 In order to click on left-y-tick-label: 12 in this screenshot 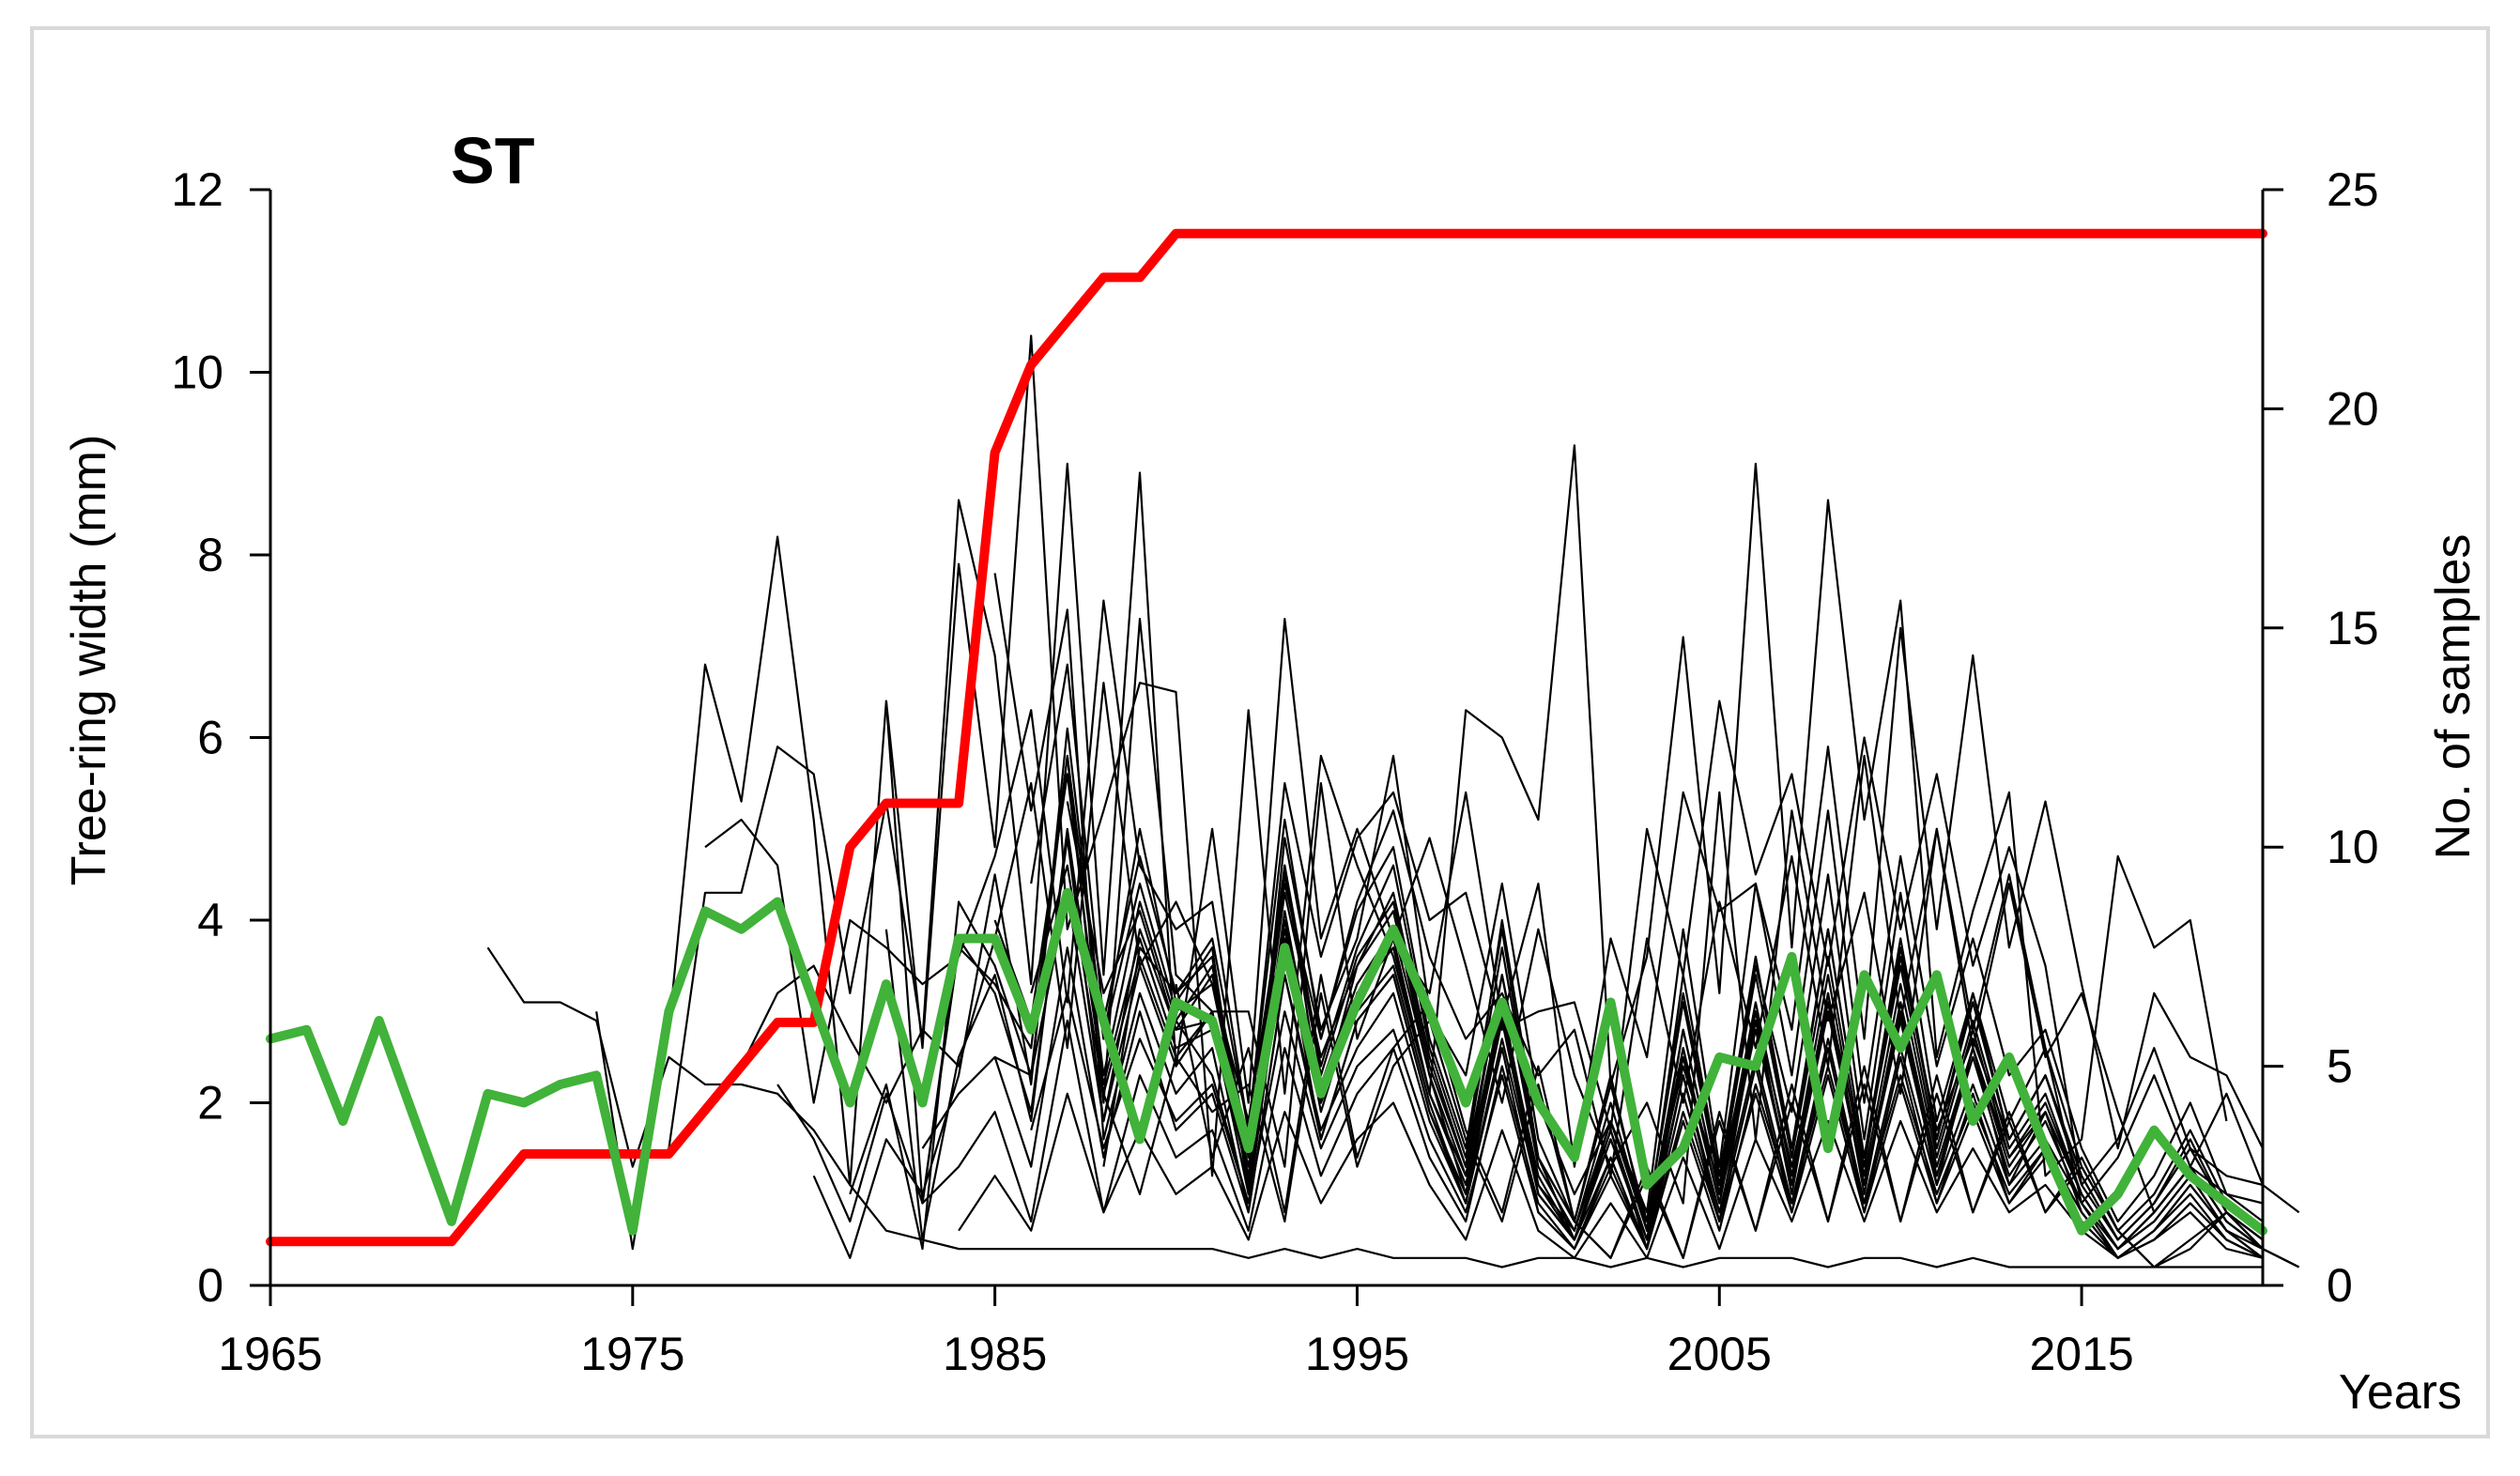, I will do `click(197, 189)`.